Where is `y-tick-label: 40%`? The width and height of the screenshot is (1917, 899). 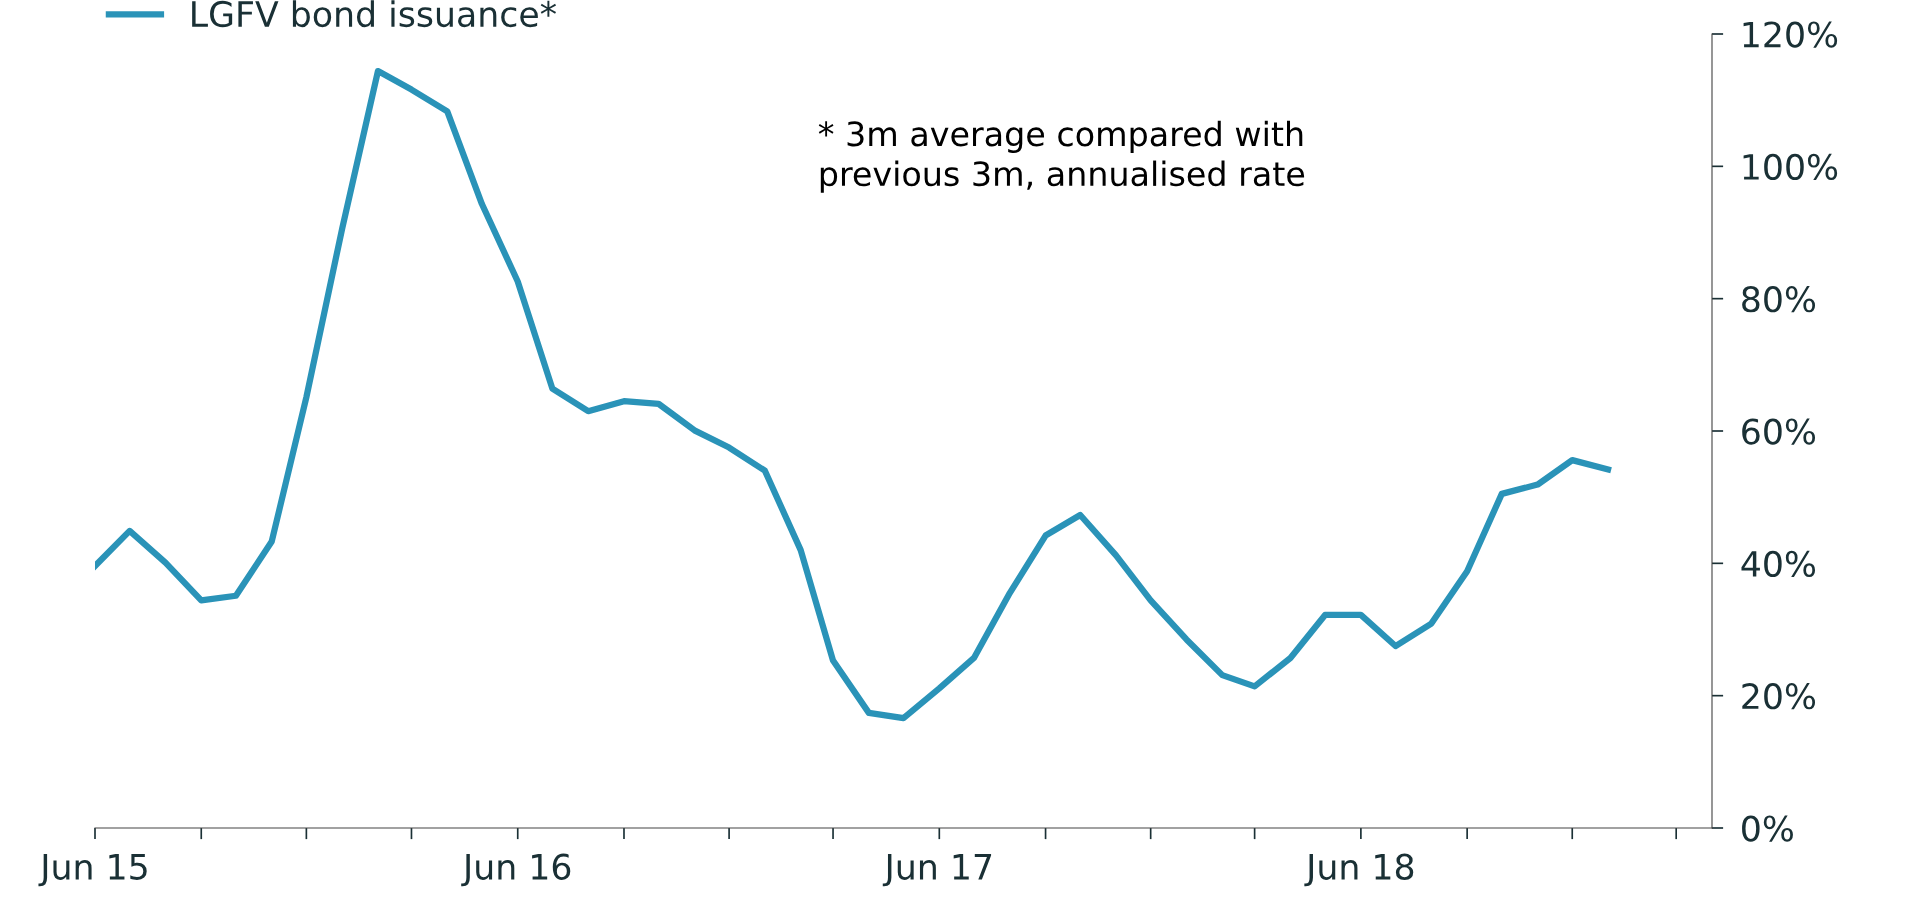 y-tick-label: 40% is located at coordinates (1778, 564).